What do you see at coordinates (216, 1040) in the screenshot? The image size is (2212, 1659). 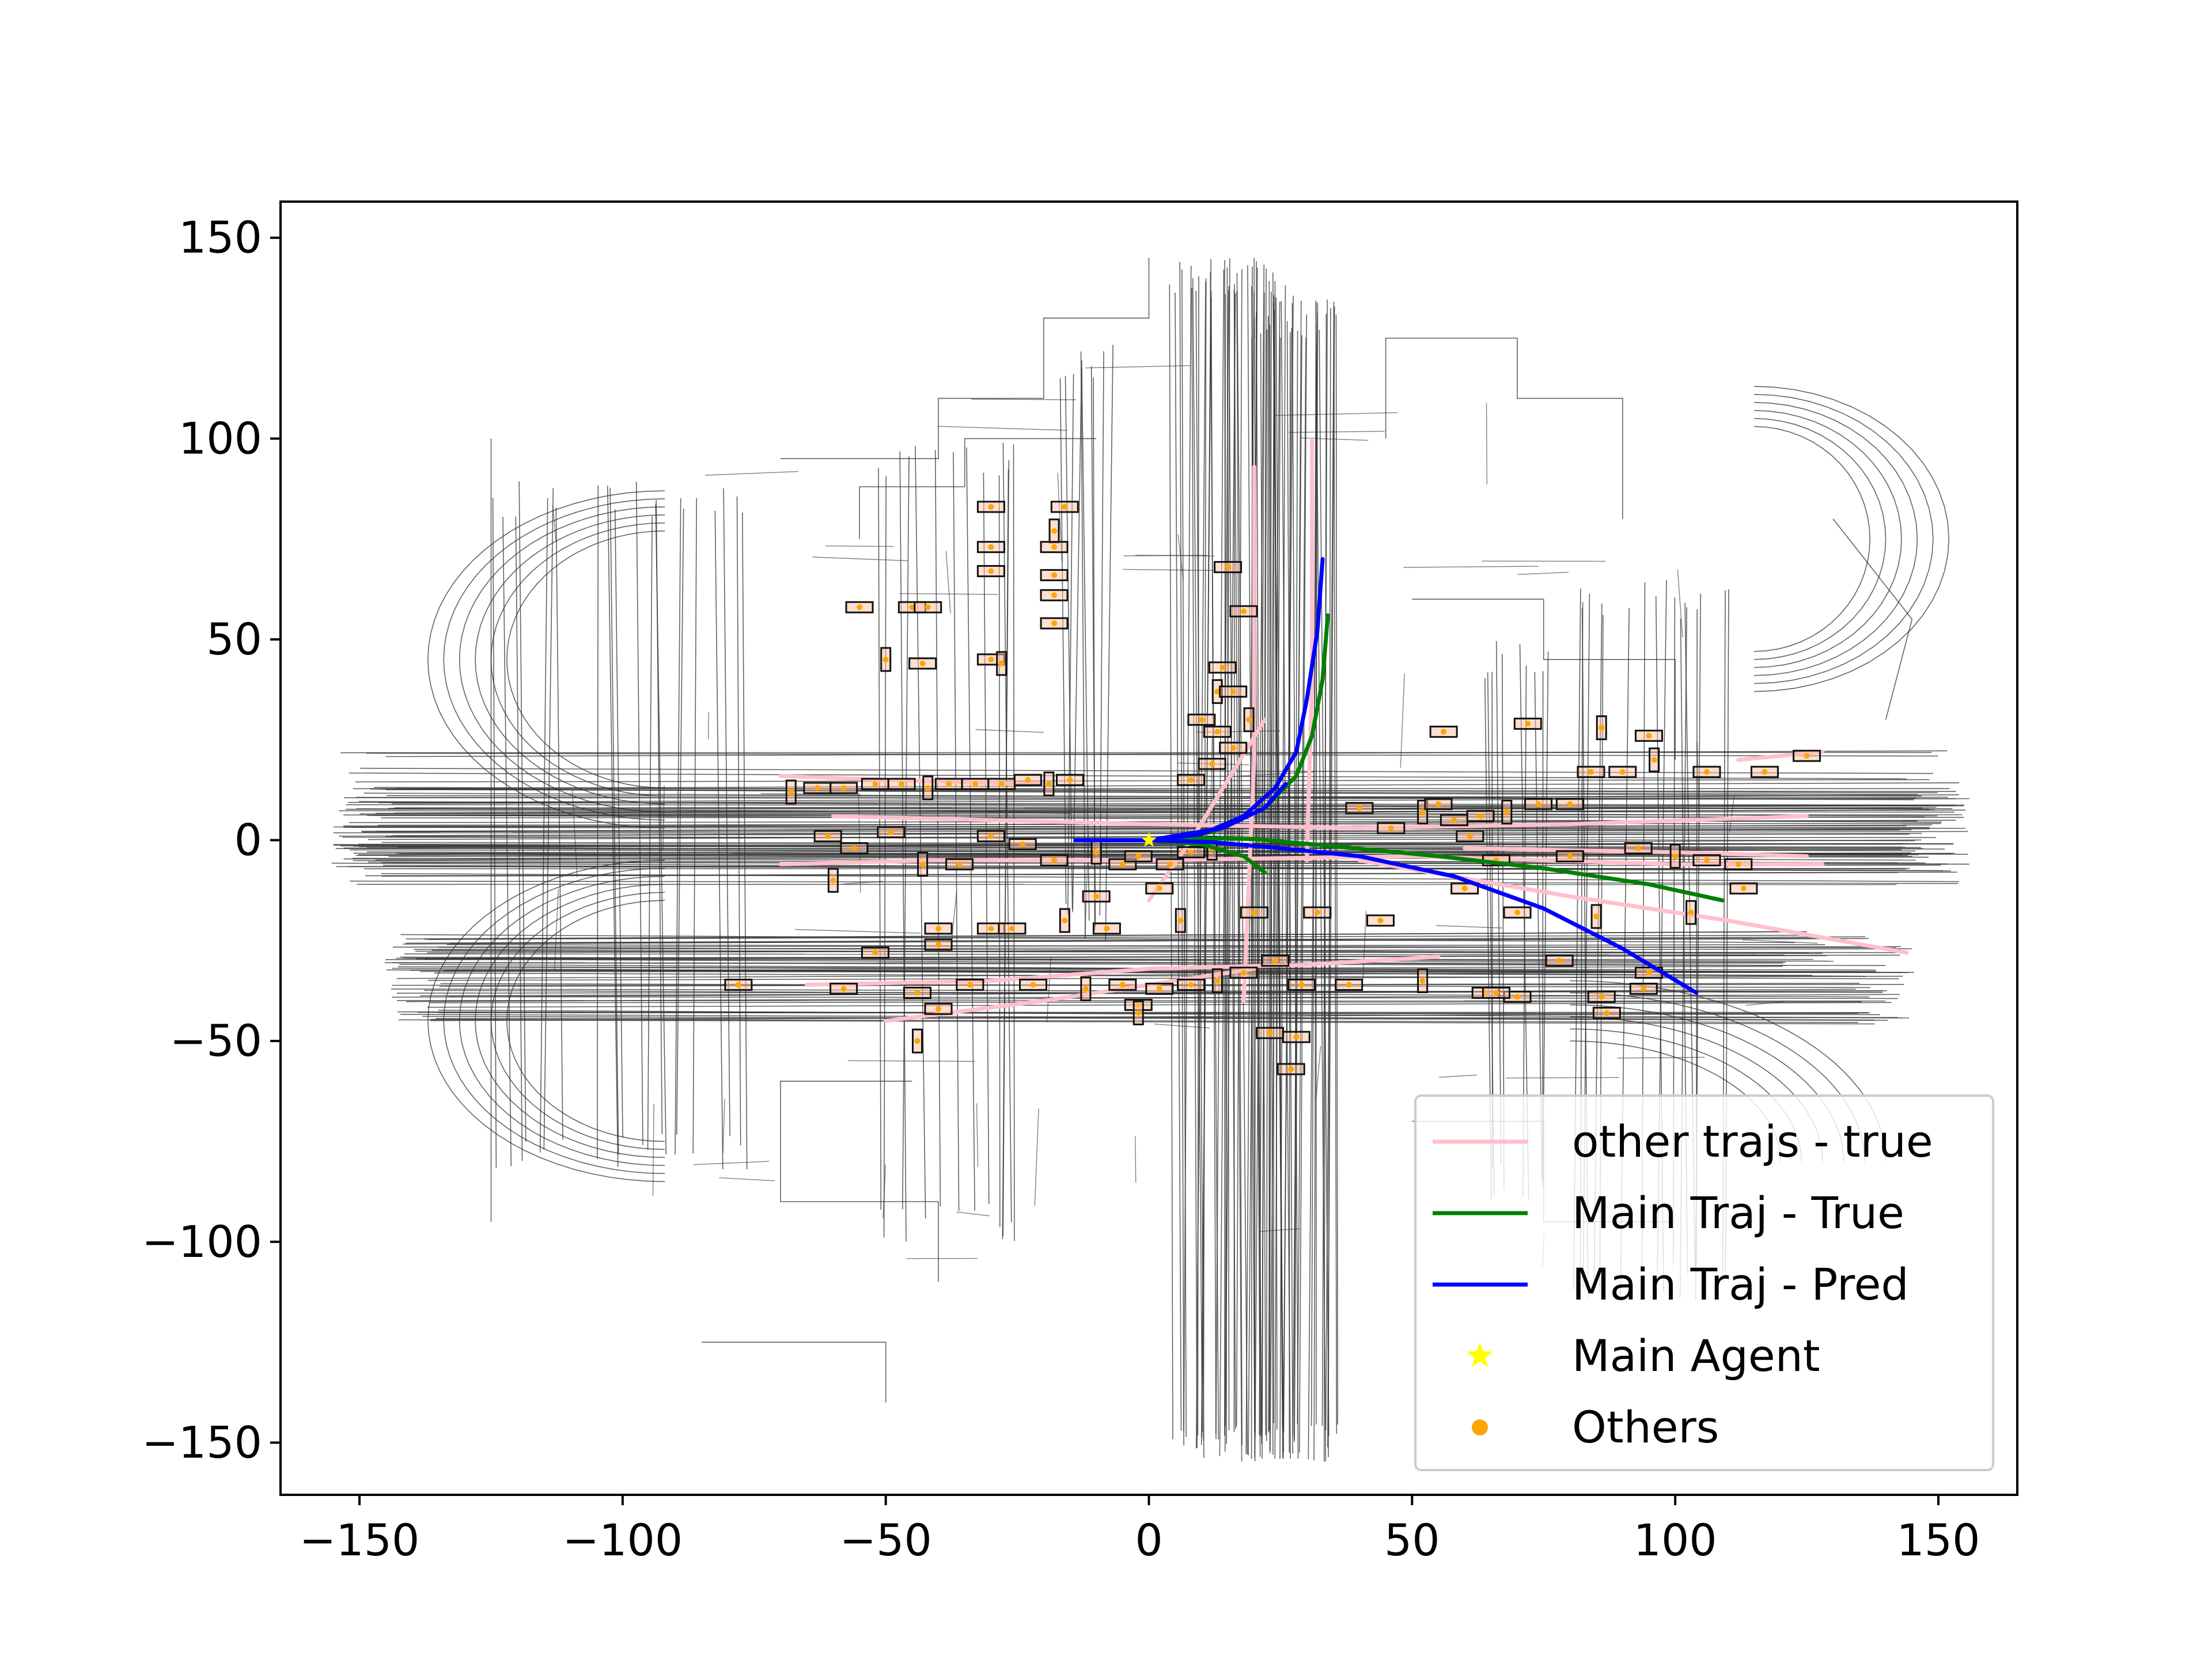 I see `y-tick-label: −50` at bounding box center [216, 1040].